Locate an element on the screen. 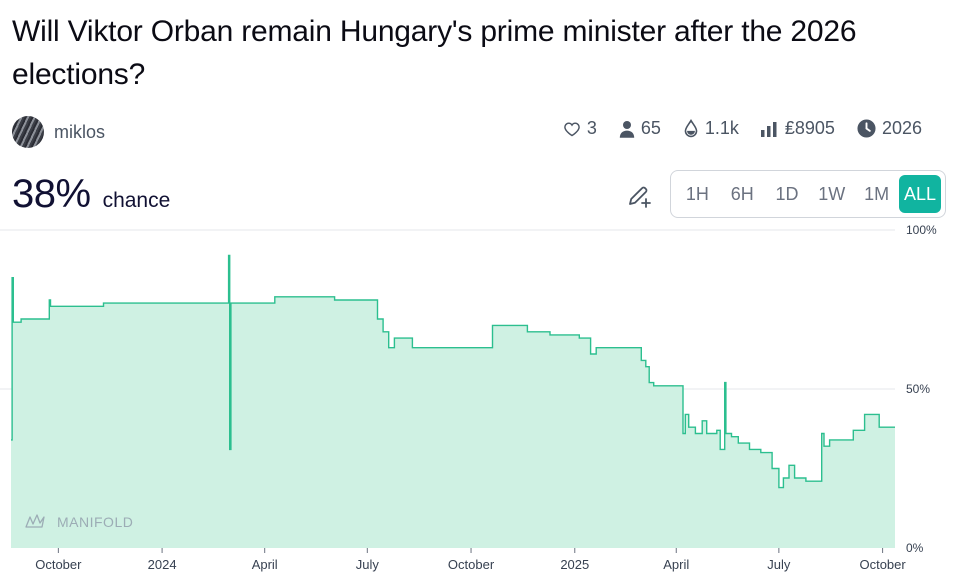 Image resolution: width=962 pixels, height=582 pixels. range-1m-button: 1M is located at coordinates (877, 193).